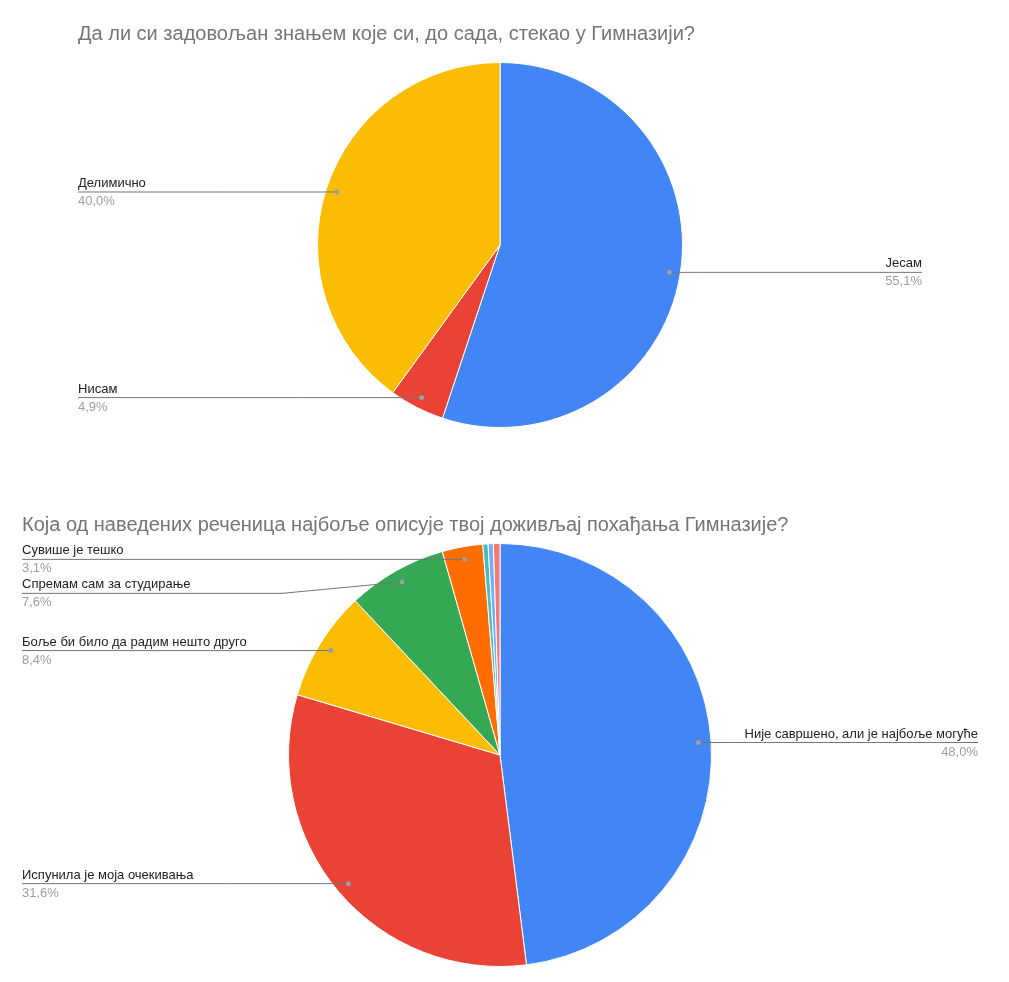  Describe the element at coordinates (73, 550) in the screenshot. I see `slice-label: Сувише је тешко` at that location.